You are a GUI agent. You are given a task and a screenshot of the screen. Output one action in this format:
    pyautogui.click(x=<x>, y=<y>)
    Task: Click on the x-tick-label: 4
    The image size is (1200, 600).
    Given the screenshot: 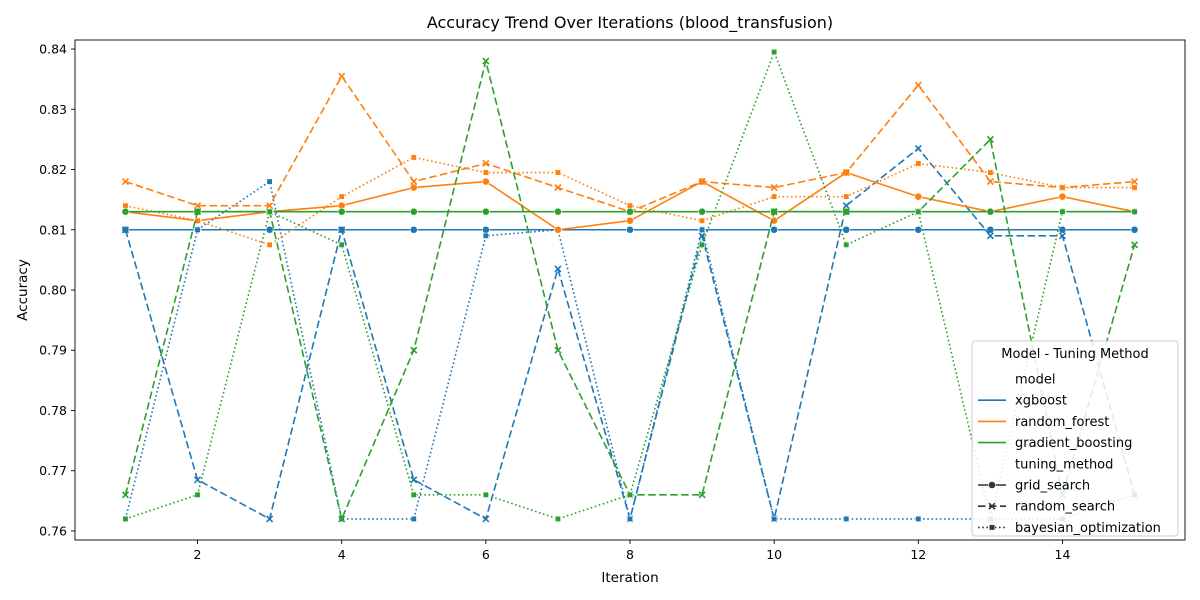 What is the action you would take?
    pyautogui.click(x=342, y=554)
    